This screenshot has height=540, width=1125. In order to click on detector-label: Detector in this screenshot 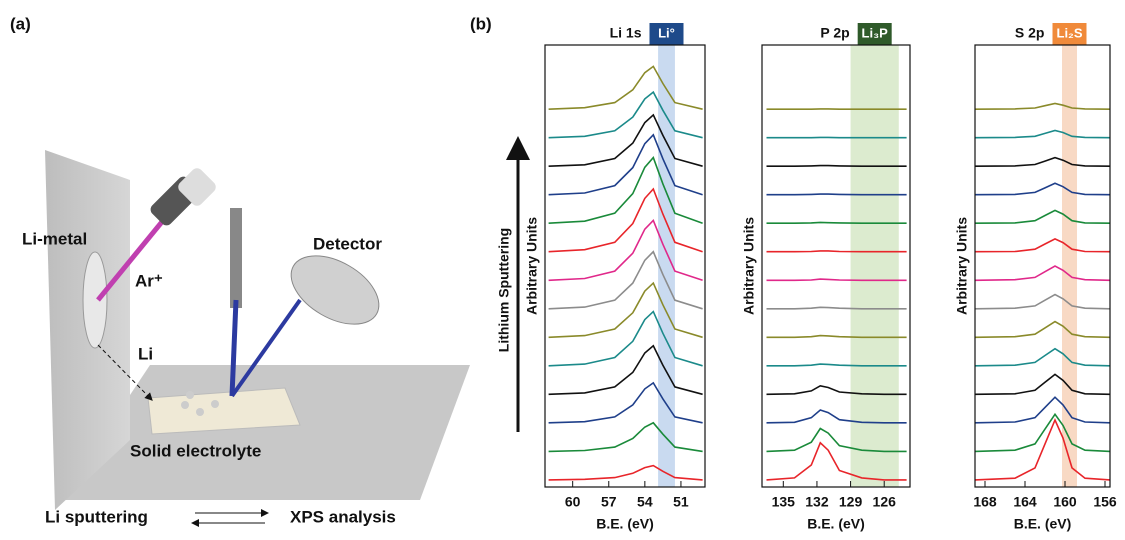, I will do `click(347, 243)`.